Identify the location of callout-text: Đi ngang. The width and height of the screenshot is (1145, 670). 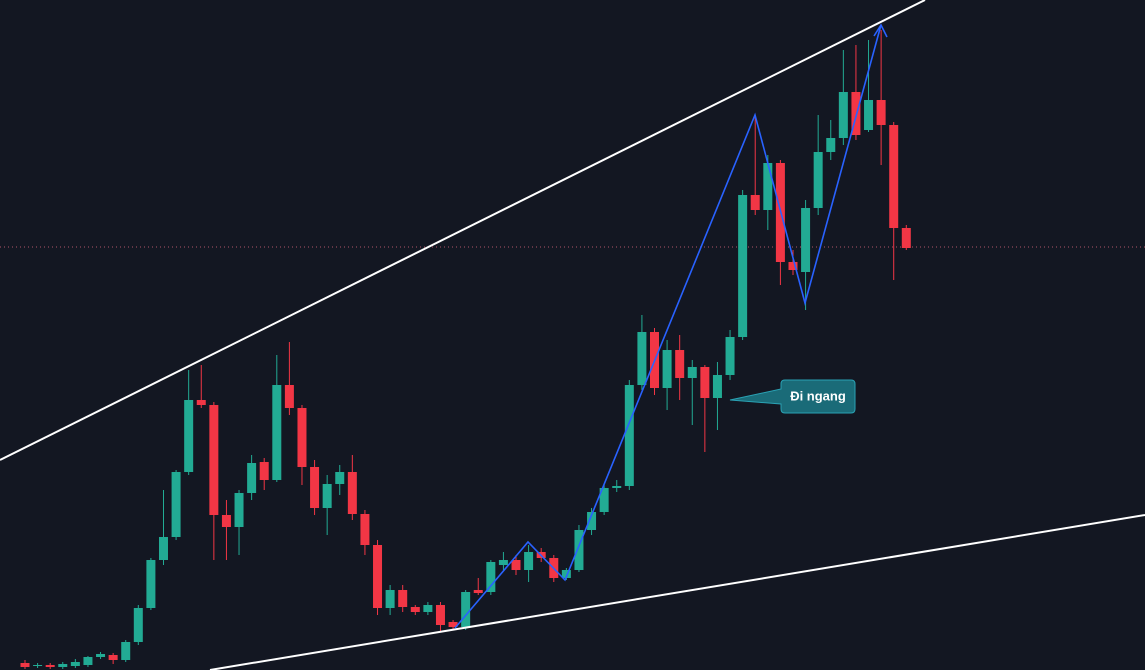
(818, 395).